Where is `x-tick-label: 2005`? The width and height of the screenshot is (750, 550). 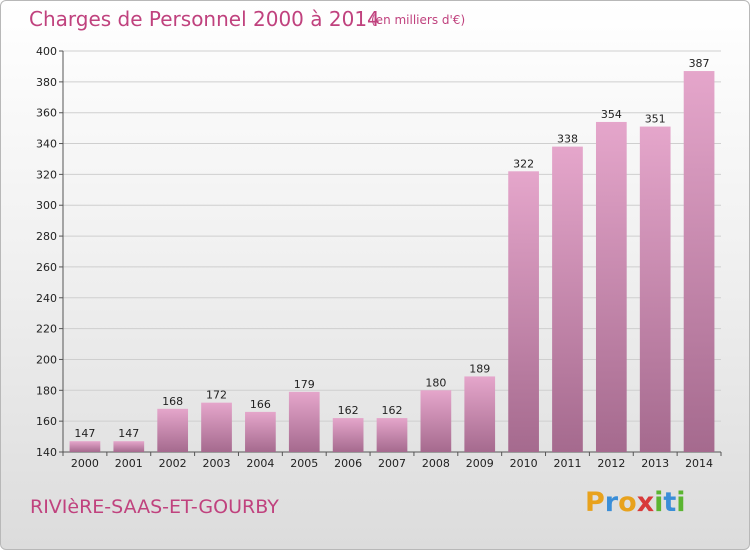 x-tick-label: 2005 is located at coordinates (304, 463).